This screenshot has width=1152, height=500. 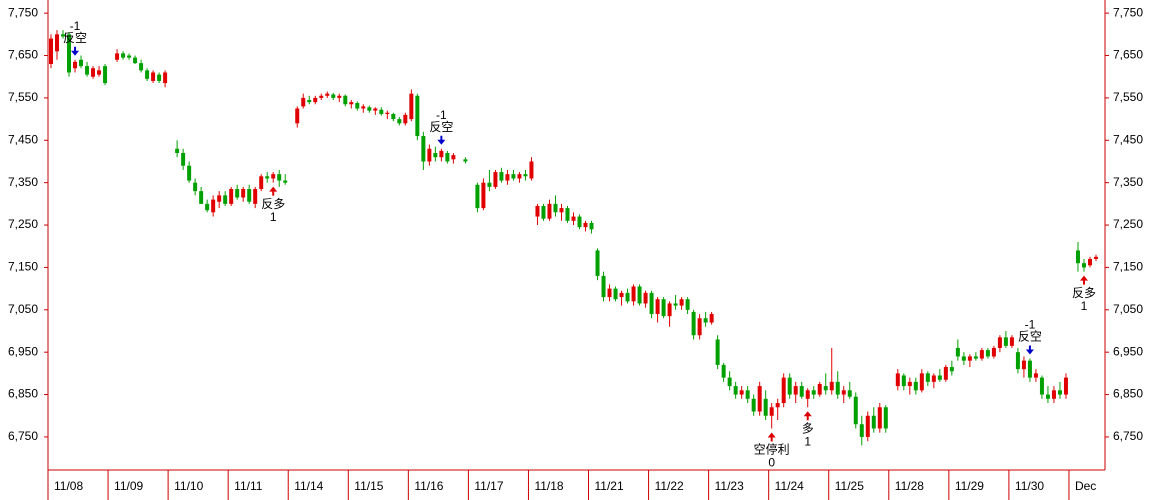 I want to click on x-tick-label: 11/16, so click(x=428, y=486).